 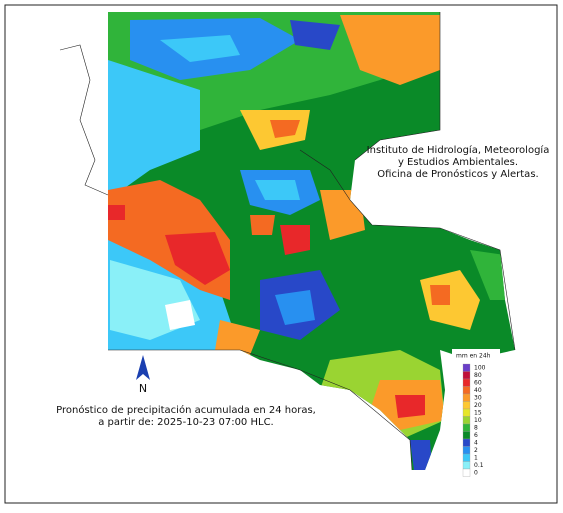 What do you see at coordinates (478, 375) in the screenshot?
I see `legend-label: 80` at bounding box center [478, 375].